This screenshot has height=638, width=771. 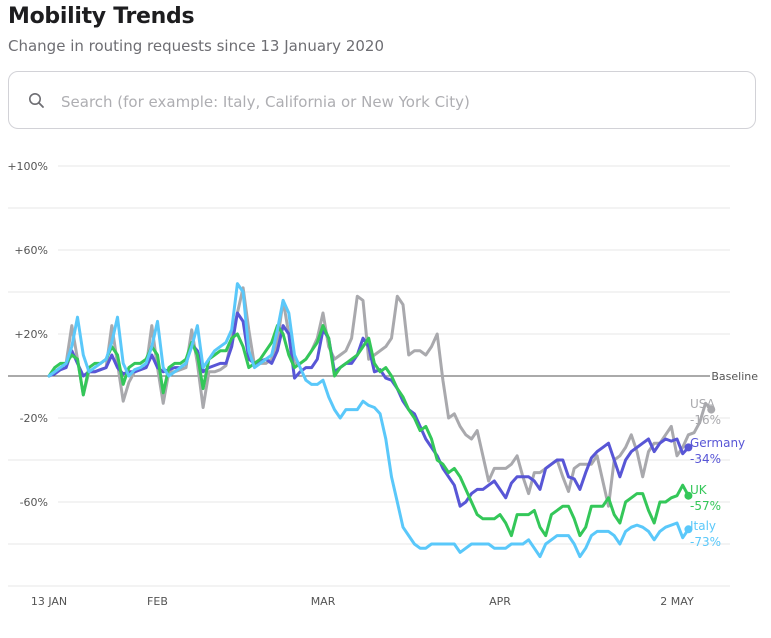 What do you see at coordinates (401, 102) in the screenshot?
I see `search-input` at bounding box center [401, 102].